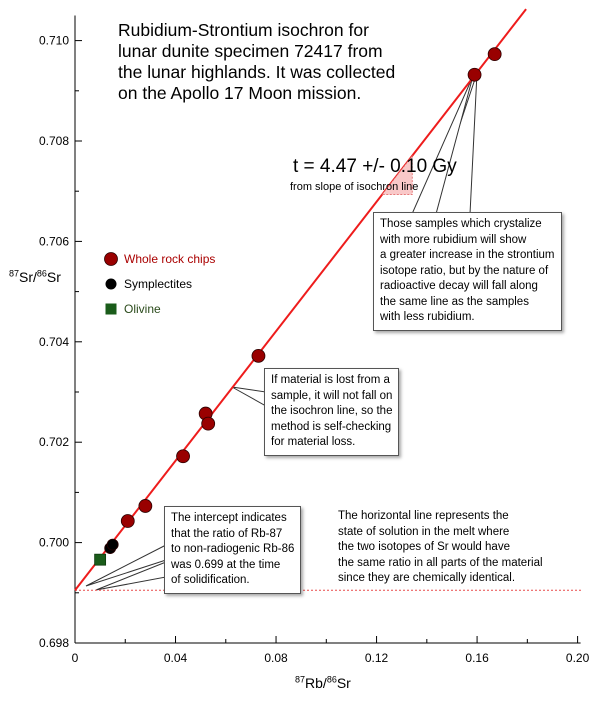 This screenshot has width=599, height=701. I want to click on slope-annotation-main: t = 4.47 +/- 0.10 Gy, so click(375, 166).